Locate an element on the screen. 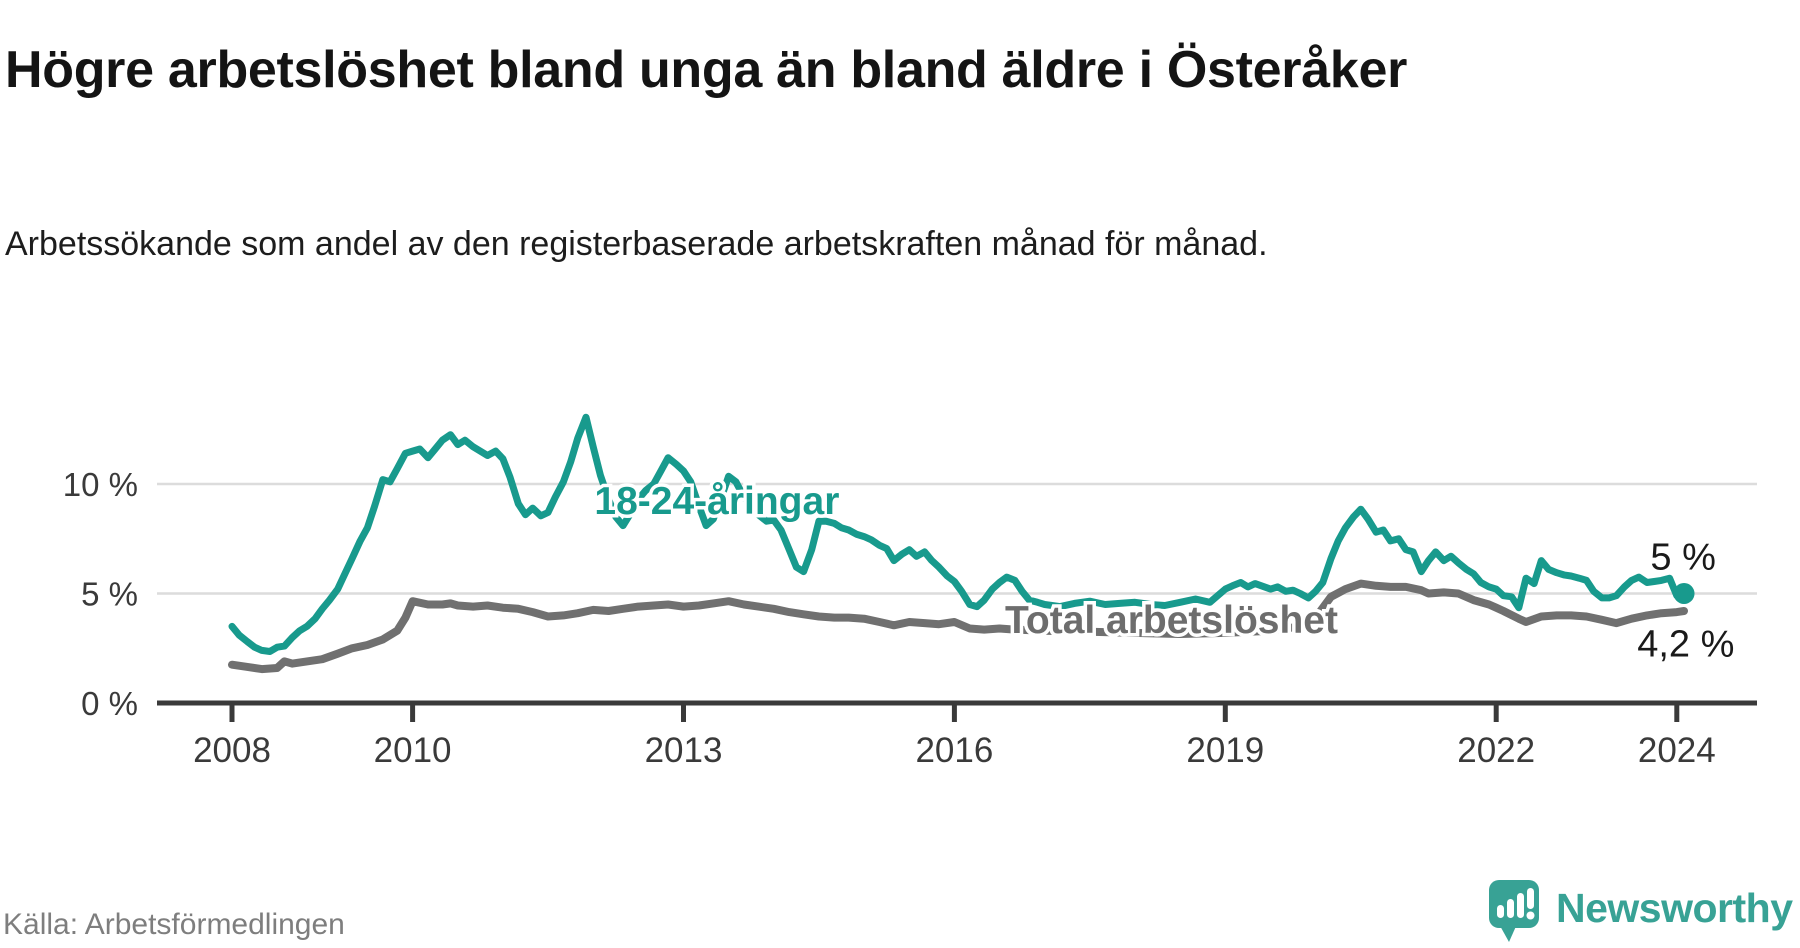 The height and width of the screenshot is (948, 1800). newsworthy-wordmark: Newsworthy is located at coordinates (1674, 907).